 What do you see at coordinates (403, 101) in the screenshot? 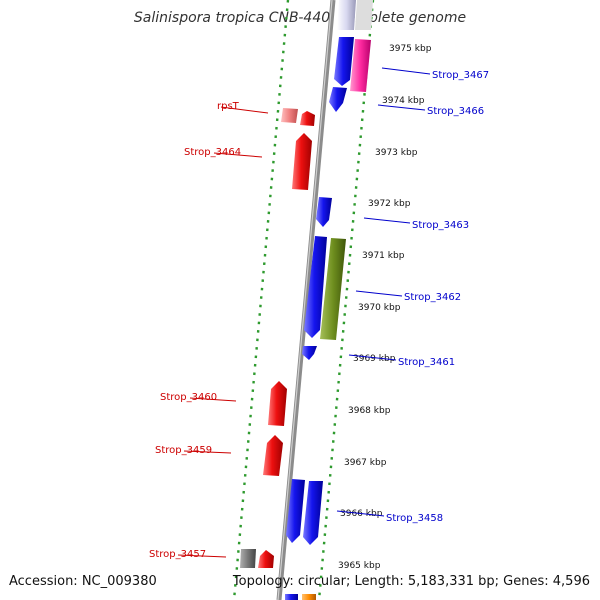
I see `ruler-label: 3974 kbp` at bounding box center [403, 101].